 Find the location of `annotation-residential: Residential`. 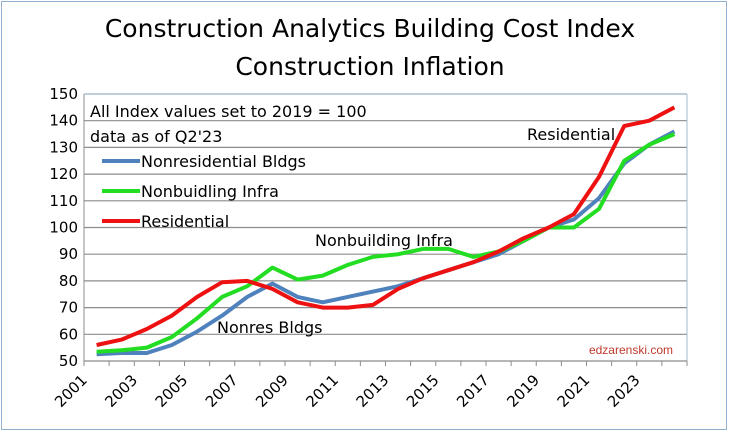

annotation-residential: Residential is located at coordinates (571, 134).